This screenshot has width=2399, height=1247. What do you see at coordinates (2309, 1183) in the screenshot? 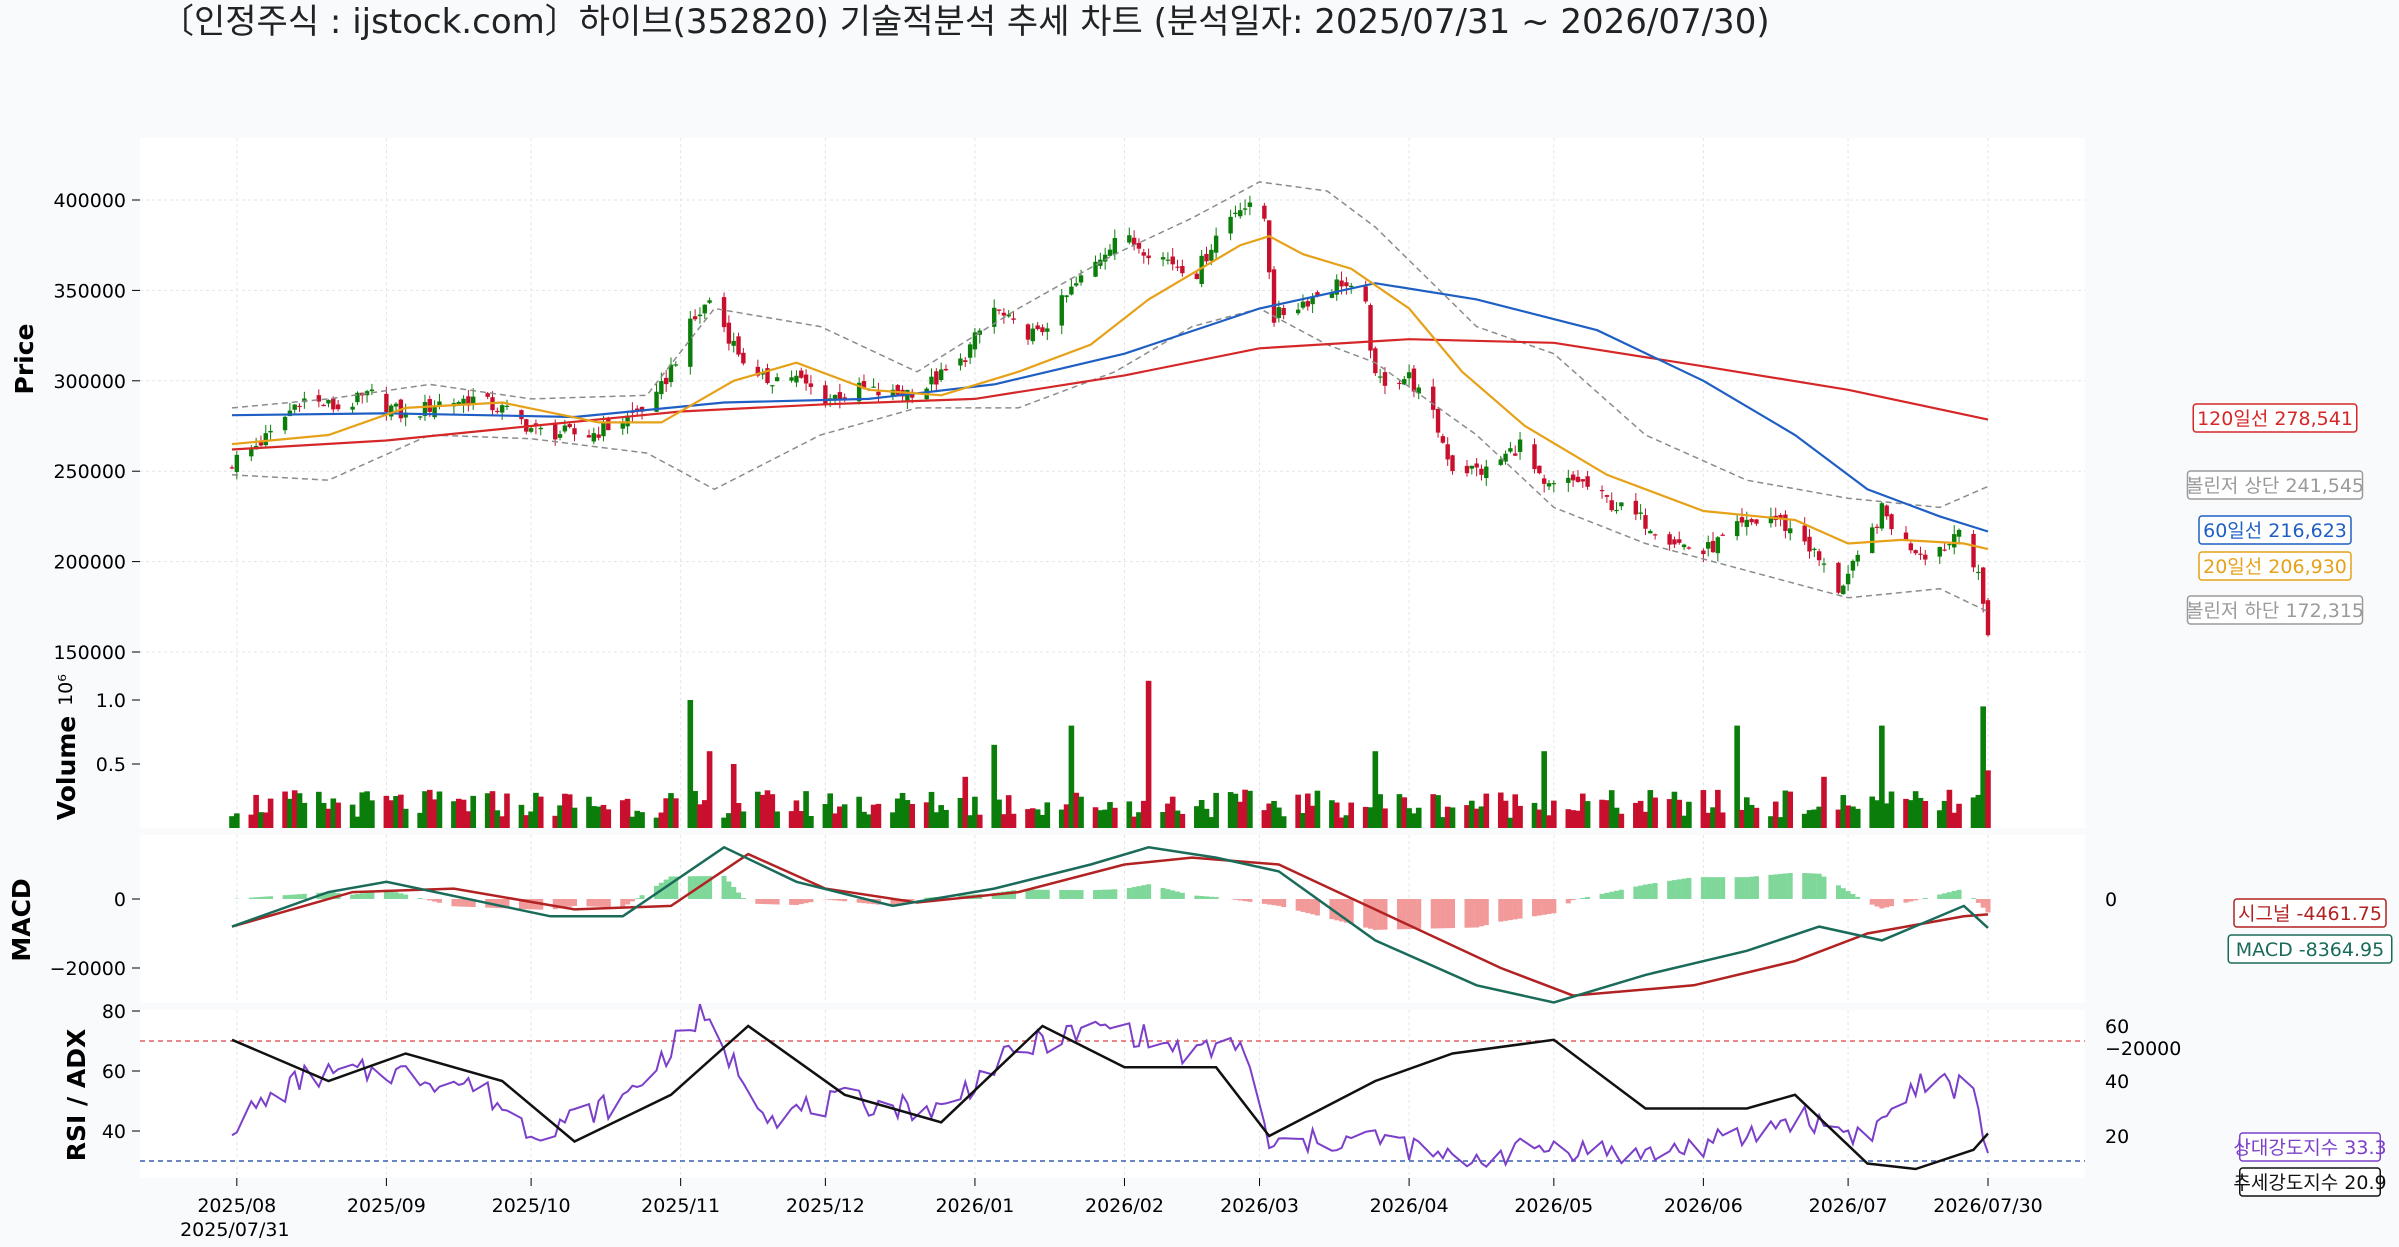
I see `adx-value-label: 추세강도지수 20.9` at bounding box center [2309, 1183].